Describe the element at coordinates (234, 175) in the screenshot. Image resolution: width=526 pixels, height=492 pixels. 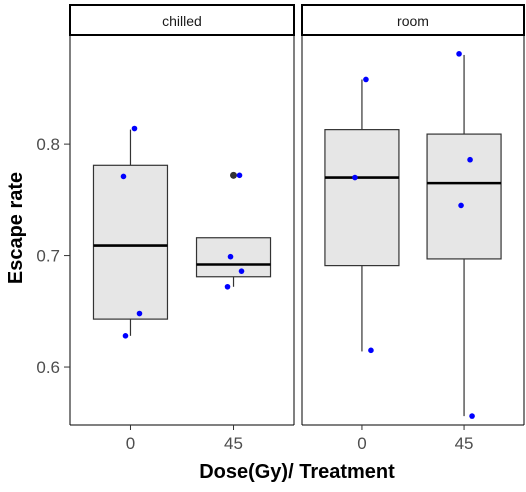
I see `outlier-point` at that location.